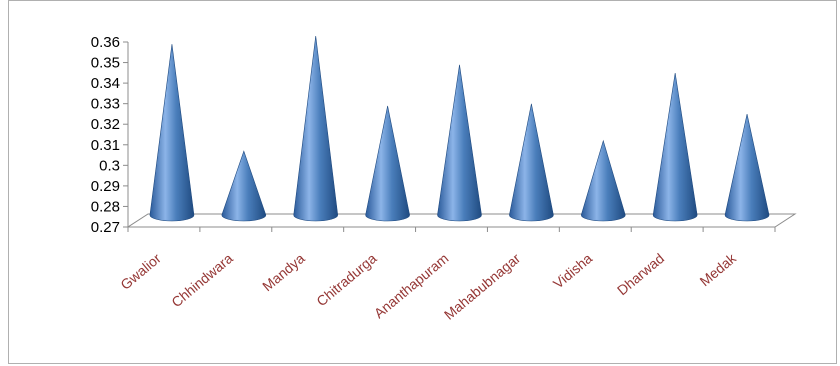 Image resolution: width=840 pixels, height=366 pixels. What do you see at coordinates (105, 124) in the screenshot?
I see `y-tick-label: 0.32` at bounding box center [105, 124].